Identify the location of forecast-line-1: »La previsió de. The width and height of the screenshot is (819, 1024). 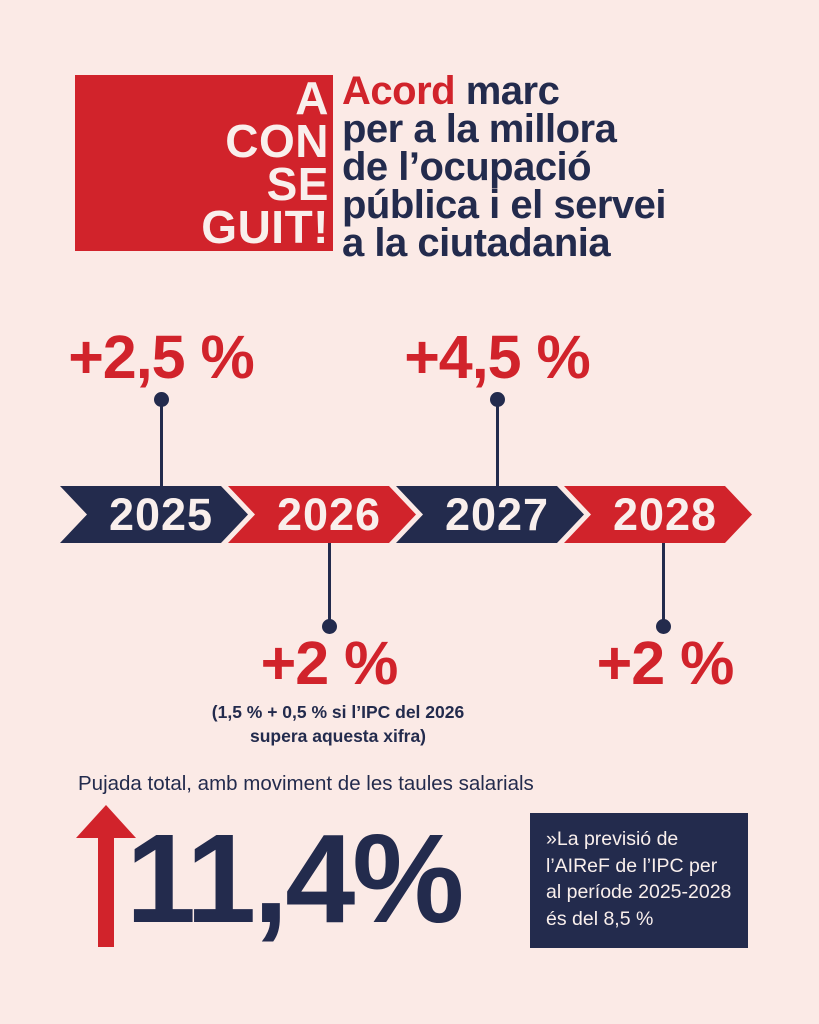
(612, 839).